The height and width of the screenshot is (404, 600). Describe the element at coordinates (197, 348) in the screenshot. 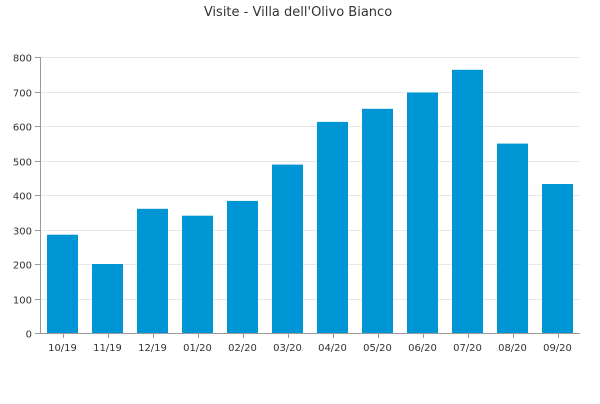

I see `x-tick-label: 01/20` at that location.